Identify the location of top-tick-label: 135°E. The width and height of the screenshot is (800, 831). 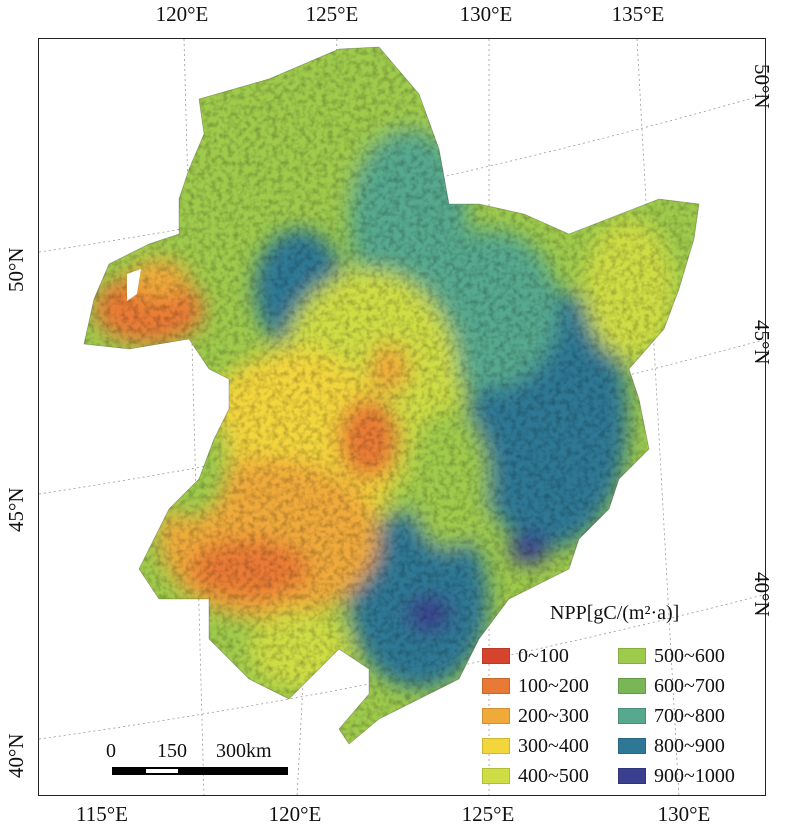
(638, 14).